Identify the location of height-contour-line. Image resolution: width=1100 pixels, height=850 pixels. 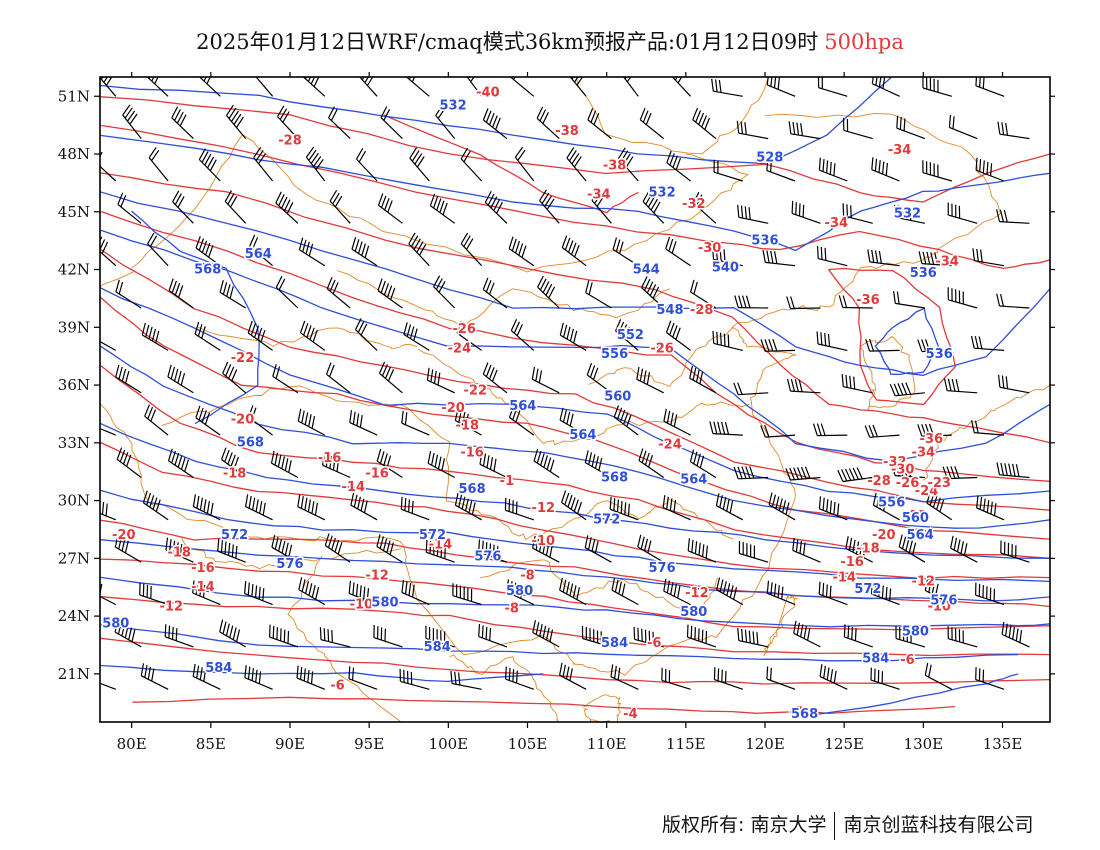
(908, 695).